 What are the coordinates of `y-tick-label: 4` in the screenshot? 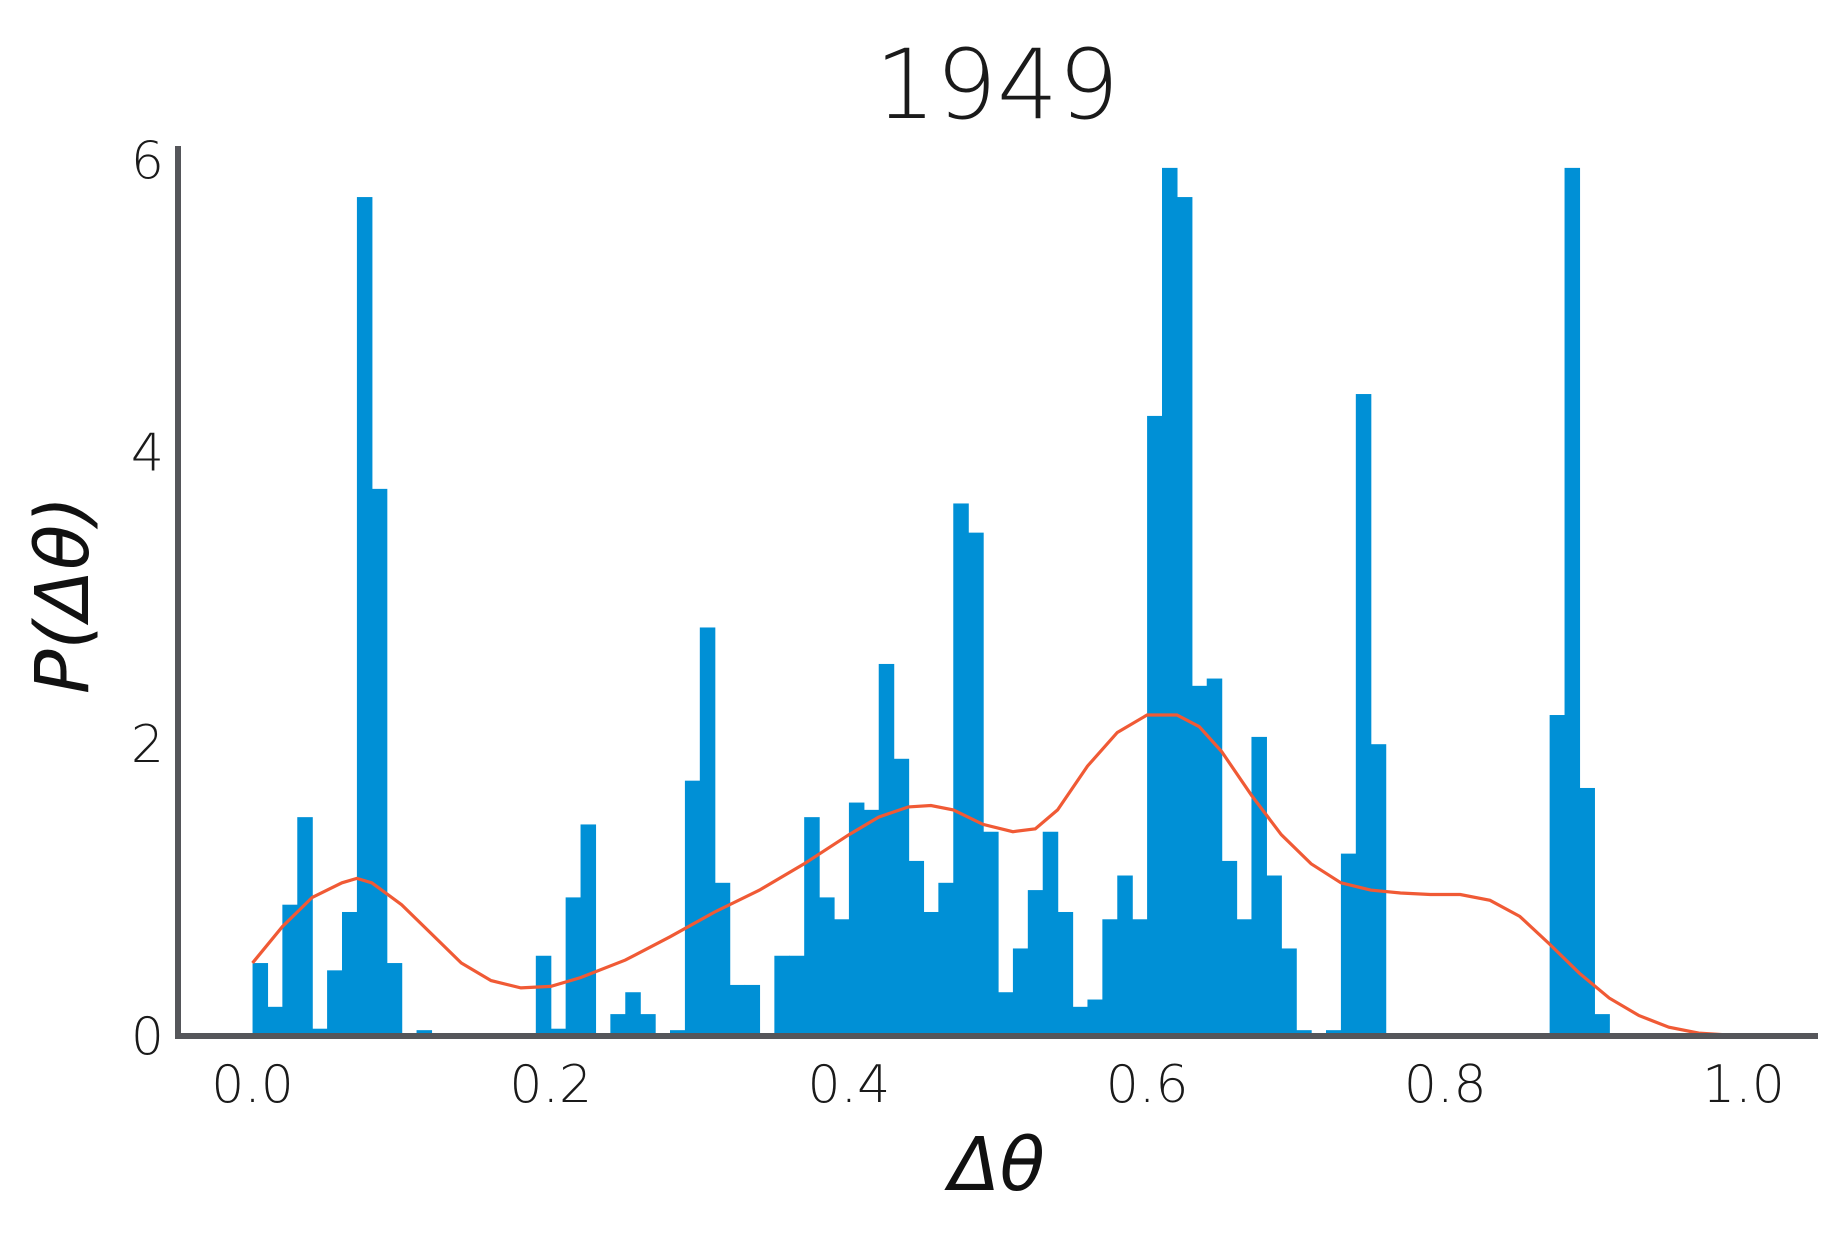 It's located at (147, 453).